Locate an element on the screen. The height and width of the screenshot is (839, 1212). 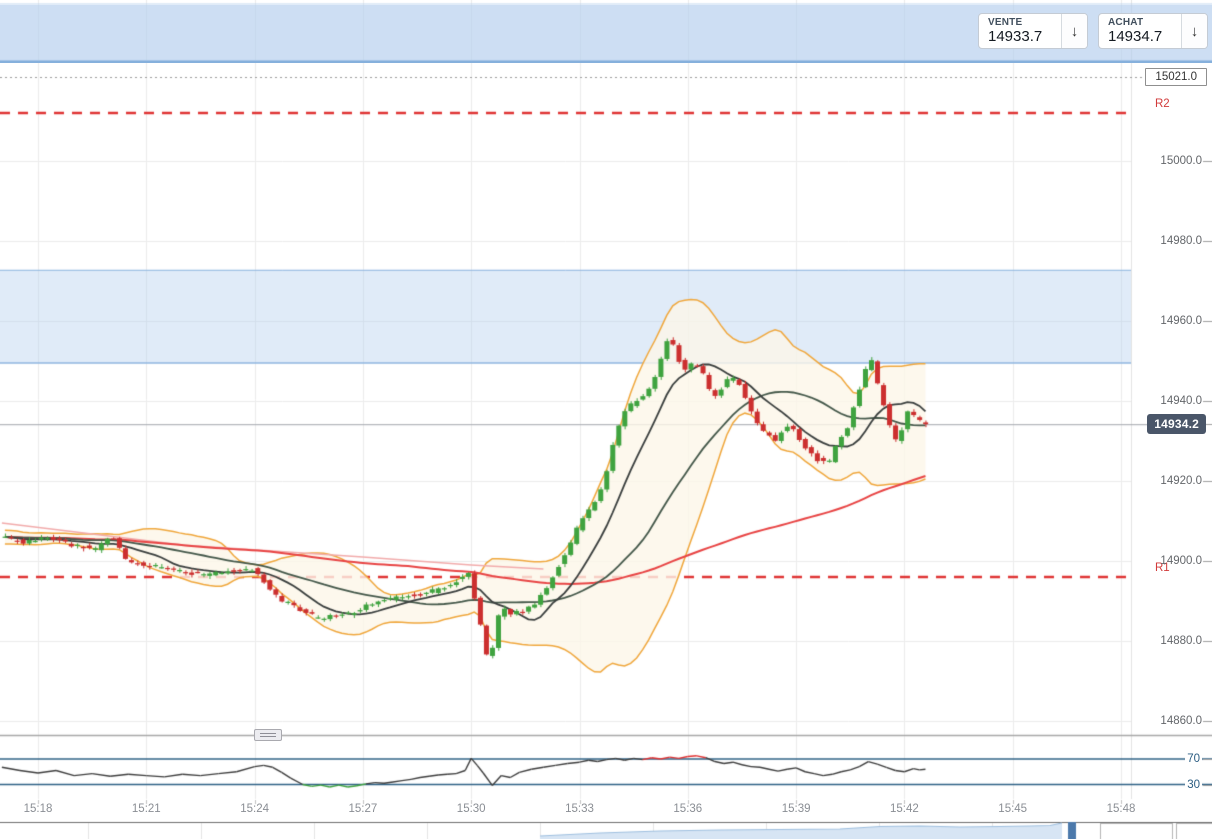
time-tick-label: 15:21 is located at coordinates (146, 809).